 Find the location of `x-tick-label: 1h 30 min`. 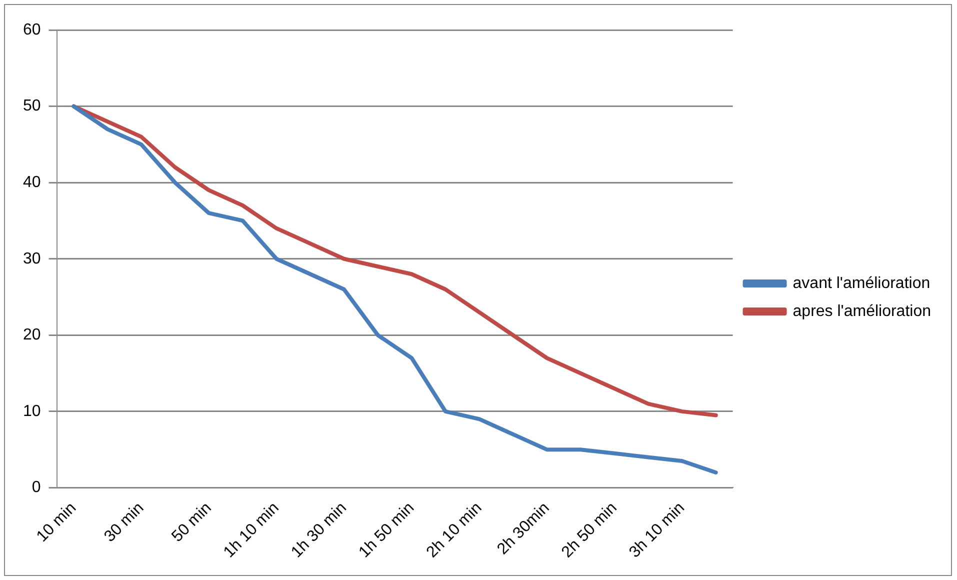

x-tick-label: 1h 30 min is located at coordinates (319, 530).